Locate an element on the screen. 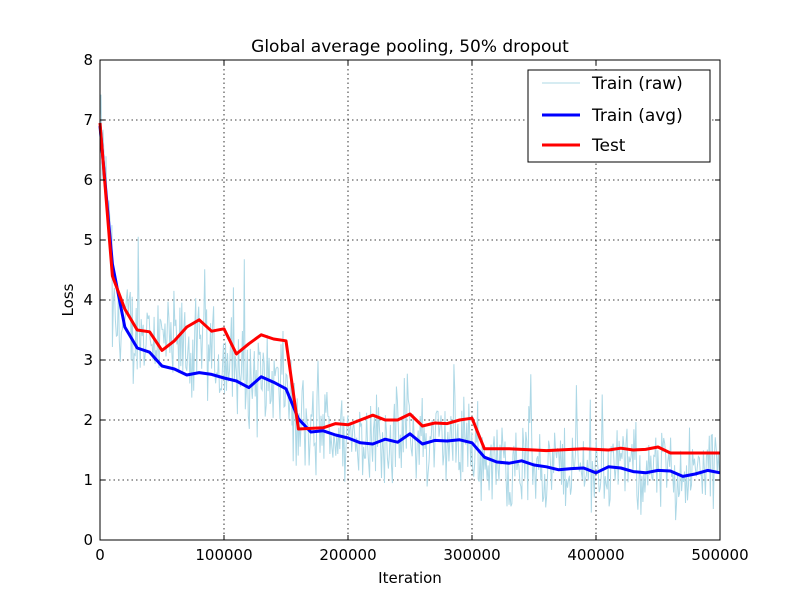 This screenshot has width=800, height=600. x-axis-label: Iteration is located at coordinates (410, 578).